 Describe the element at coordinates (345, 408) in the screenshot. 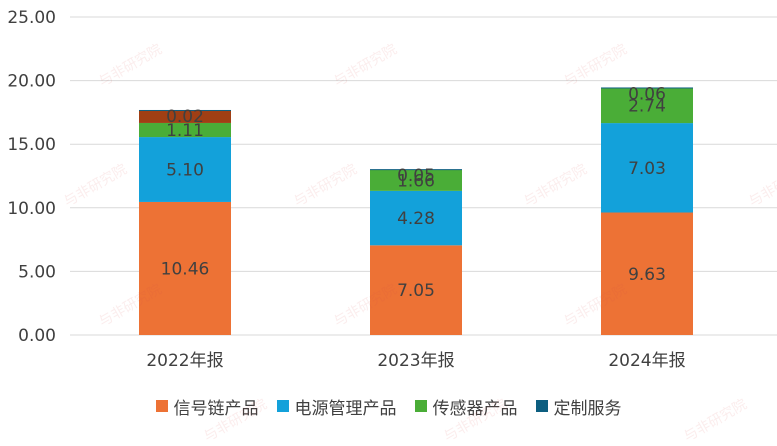

I see `legend-label-power: 电源管理产品` at that location.